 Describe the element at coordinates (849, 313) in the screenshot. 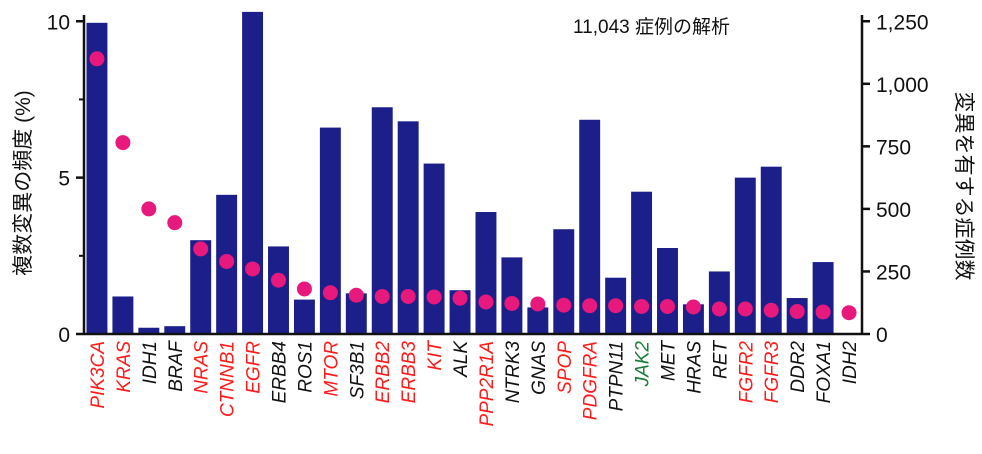

I see `dot-IDH2` at that location.